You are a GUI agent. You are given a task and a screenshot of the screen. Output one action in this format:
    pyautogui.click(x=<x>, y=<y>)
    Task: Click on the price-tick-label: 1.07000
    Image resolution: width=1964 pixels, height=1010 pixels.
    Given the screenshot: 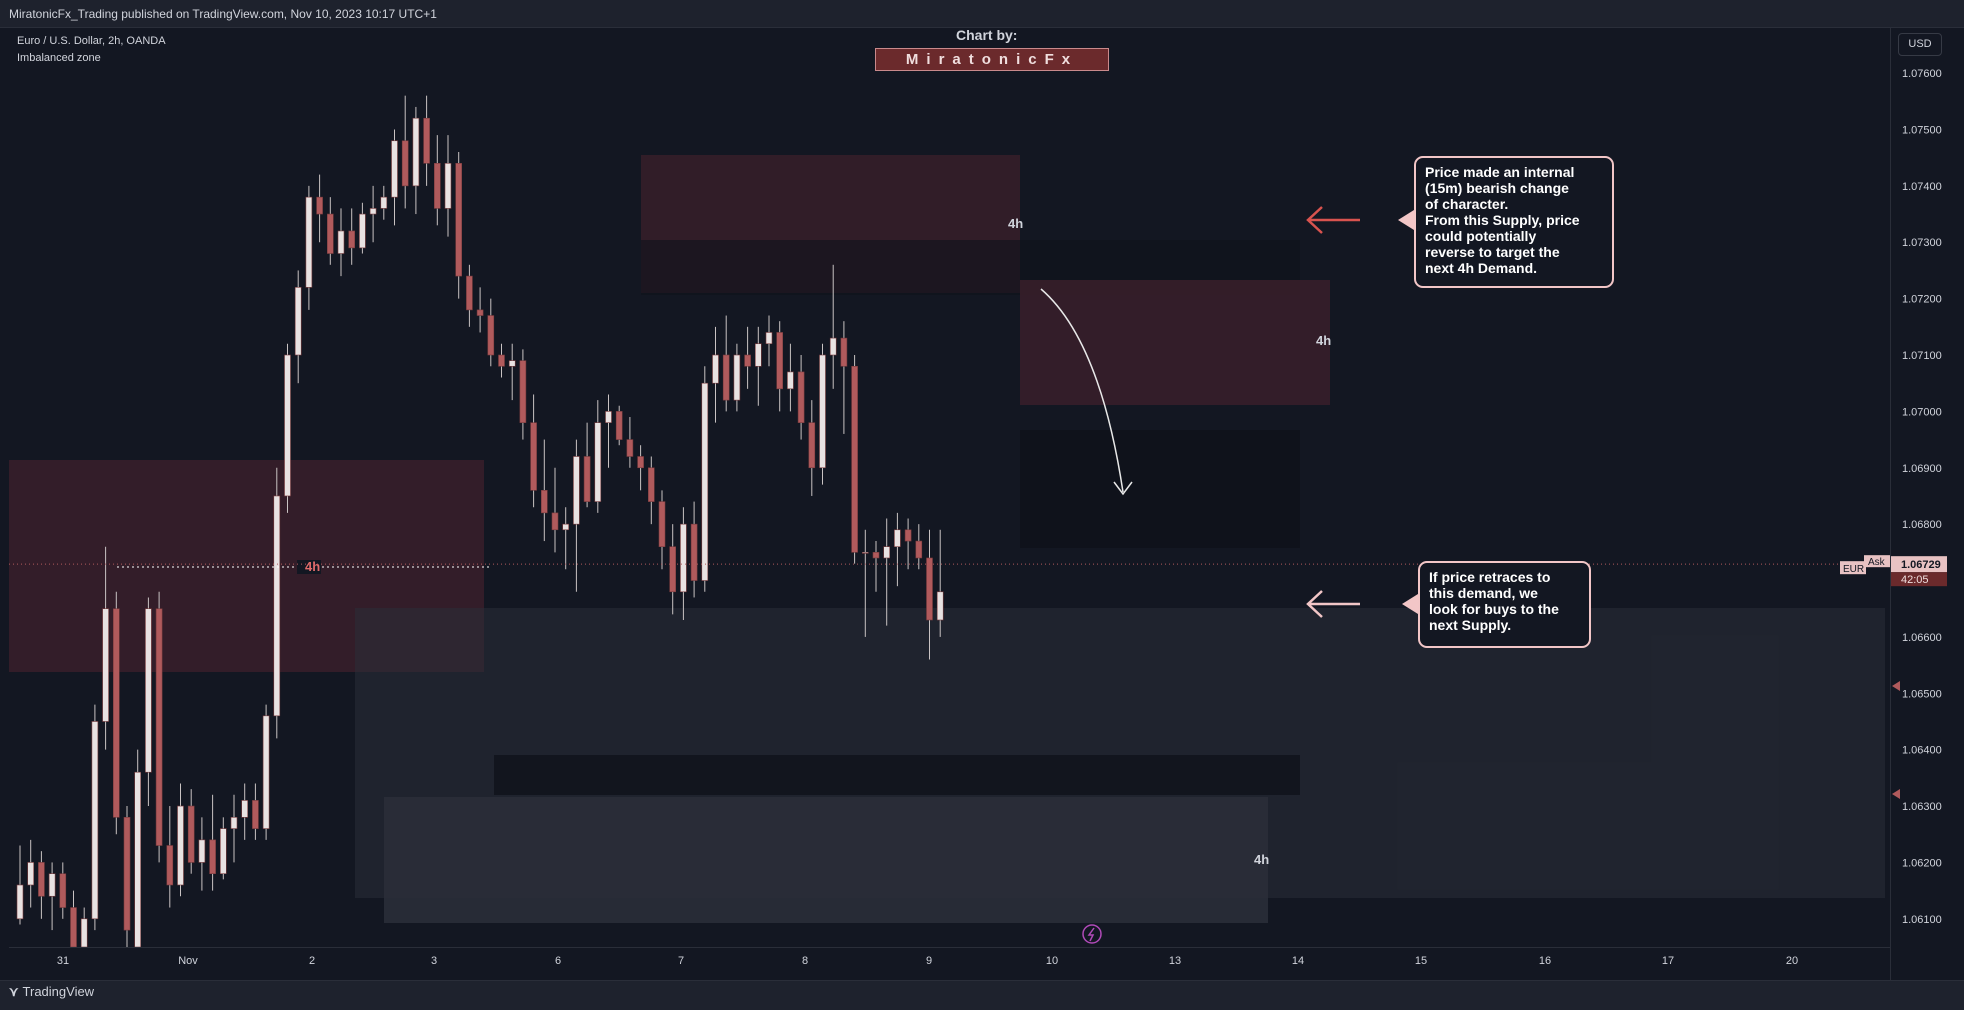 What is the action you would take?
    pyautogui.click(x=1922, y=412)
    